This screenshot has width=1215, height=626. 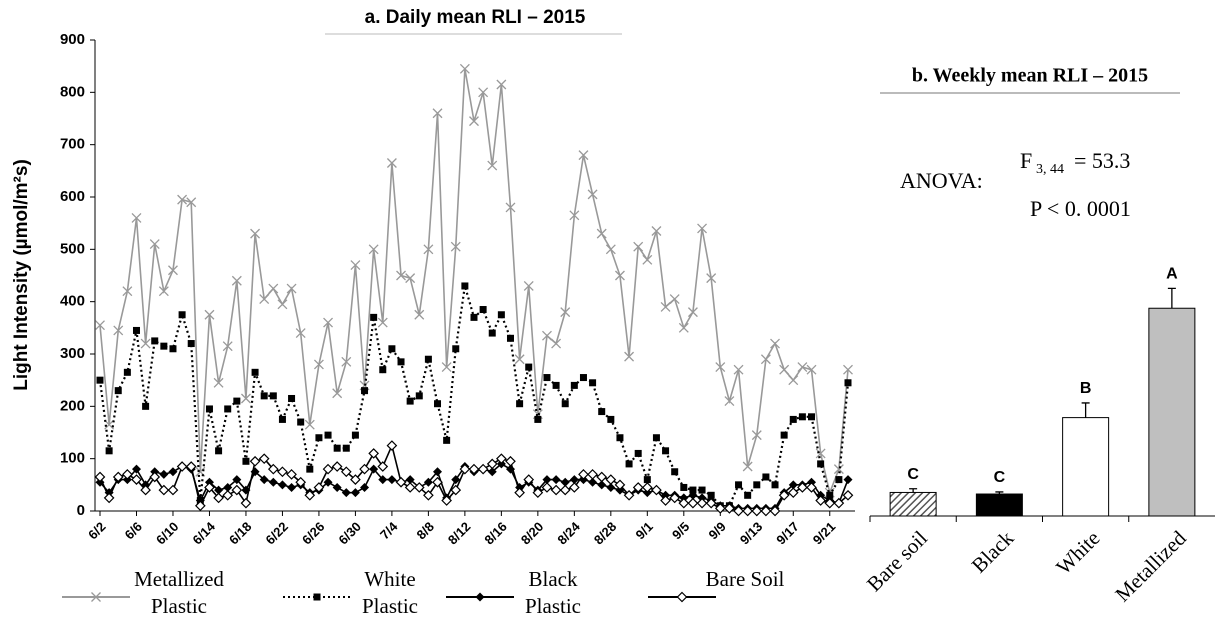 I want to click on series, so click(x=474, y=478).